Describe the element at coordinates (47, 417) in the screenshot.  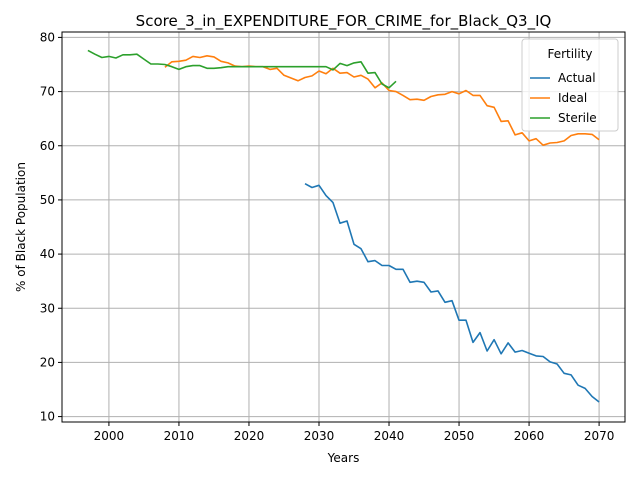
I see `y-tick-label: 10` at that location.